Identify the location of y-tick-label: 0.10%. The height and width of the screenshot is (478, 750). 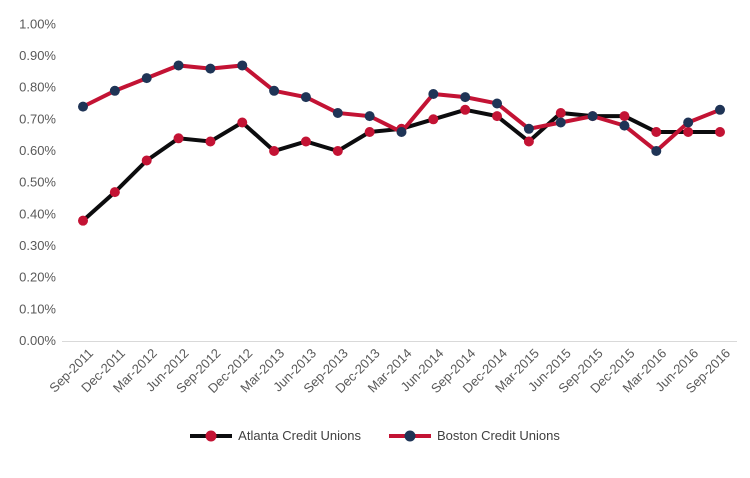
(37, 308).